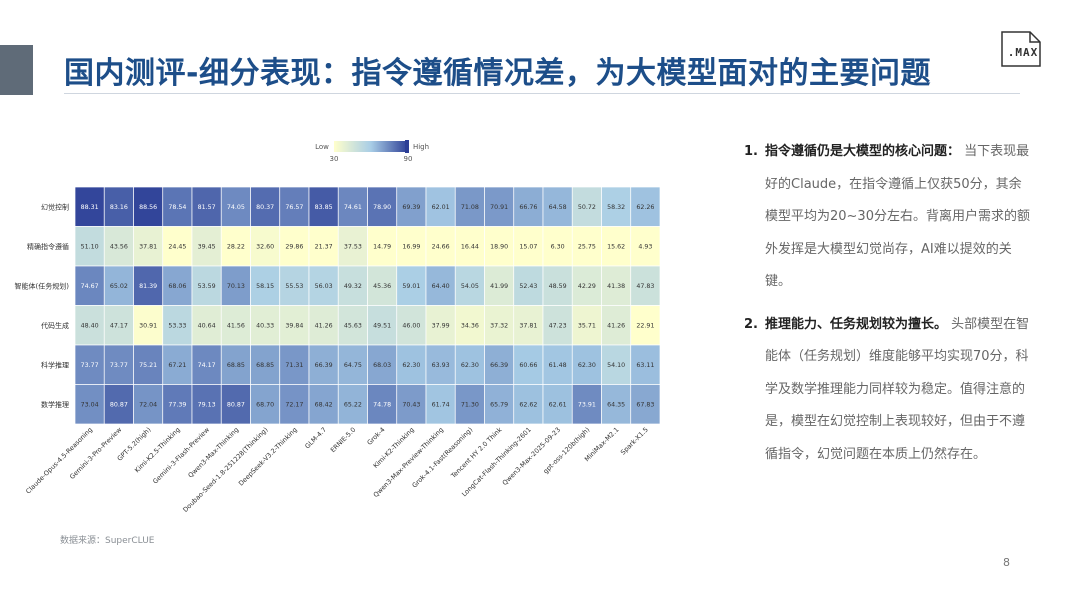 This screenshot has height=604, width=1080. I want to click on cell-value-label: 68.70, so click(265, 405).